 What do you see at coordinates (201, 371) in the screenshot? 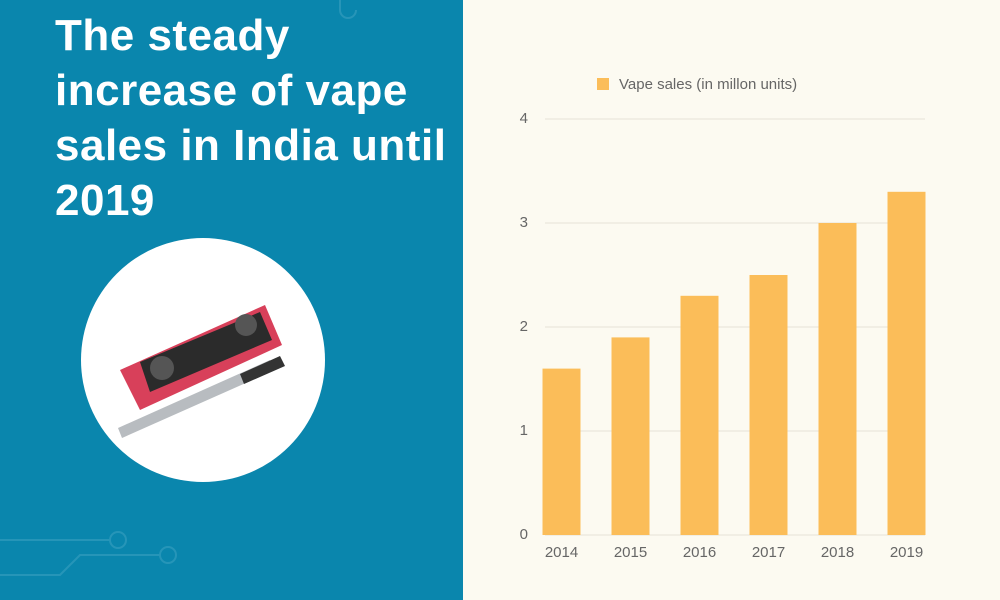
I see `vape-device-image` at bounding box center [201, 371].